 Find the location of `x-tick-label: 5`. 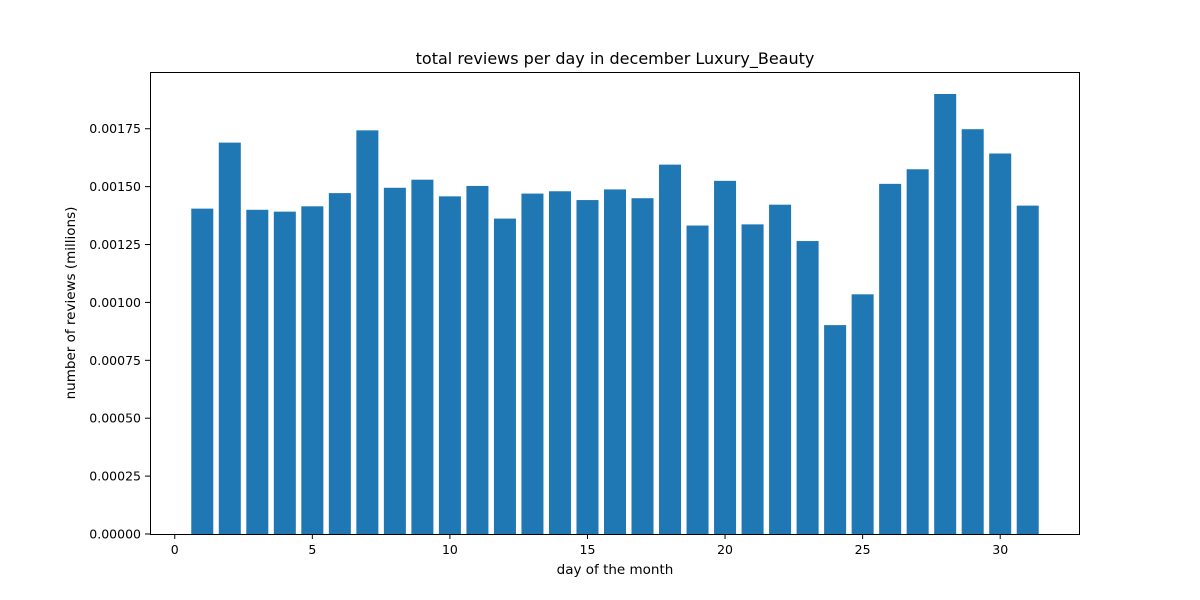

x-tick-label: 5 is located at coordinates (312, 549).